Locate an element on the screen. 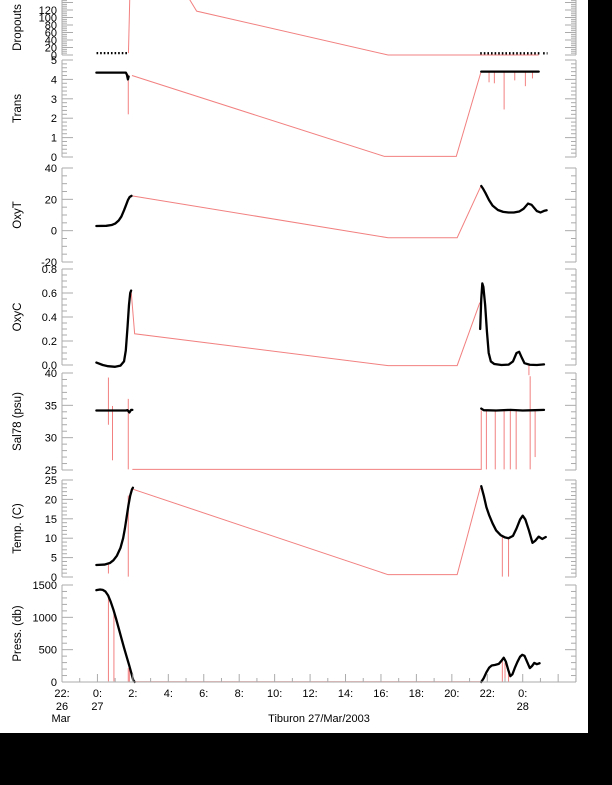 This screenshot has height=785, width=612. day-label: 28 is located at coordinates (523, 707).